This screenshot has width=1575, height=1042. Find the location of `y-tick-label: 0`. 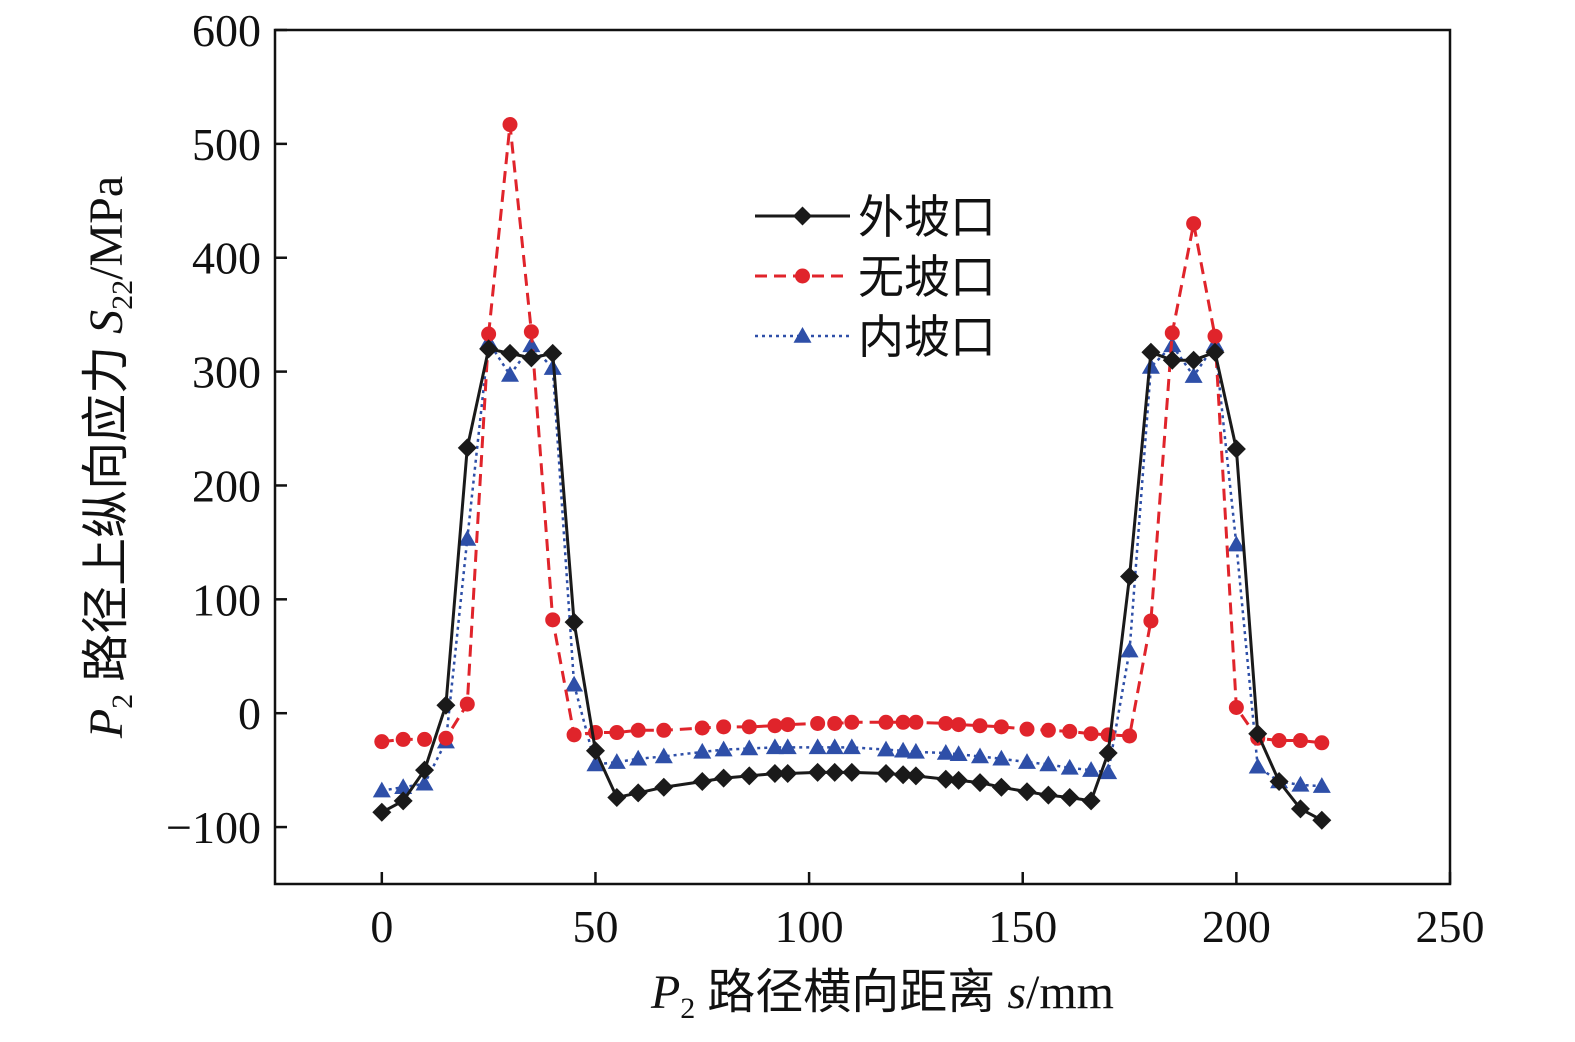

y-tick-label: 0 is located at coordinates (249, 713).